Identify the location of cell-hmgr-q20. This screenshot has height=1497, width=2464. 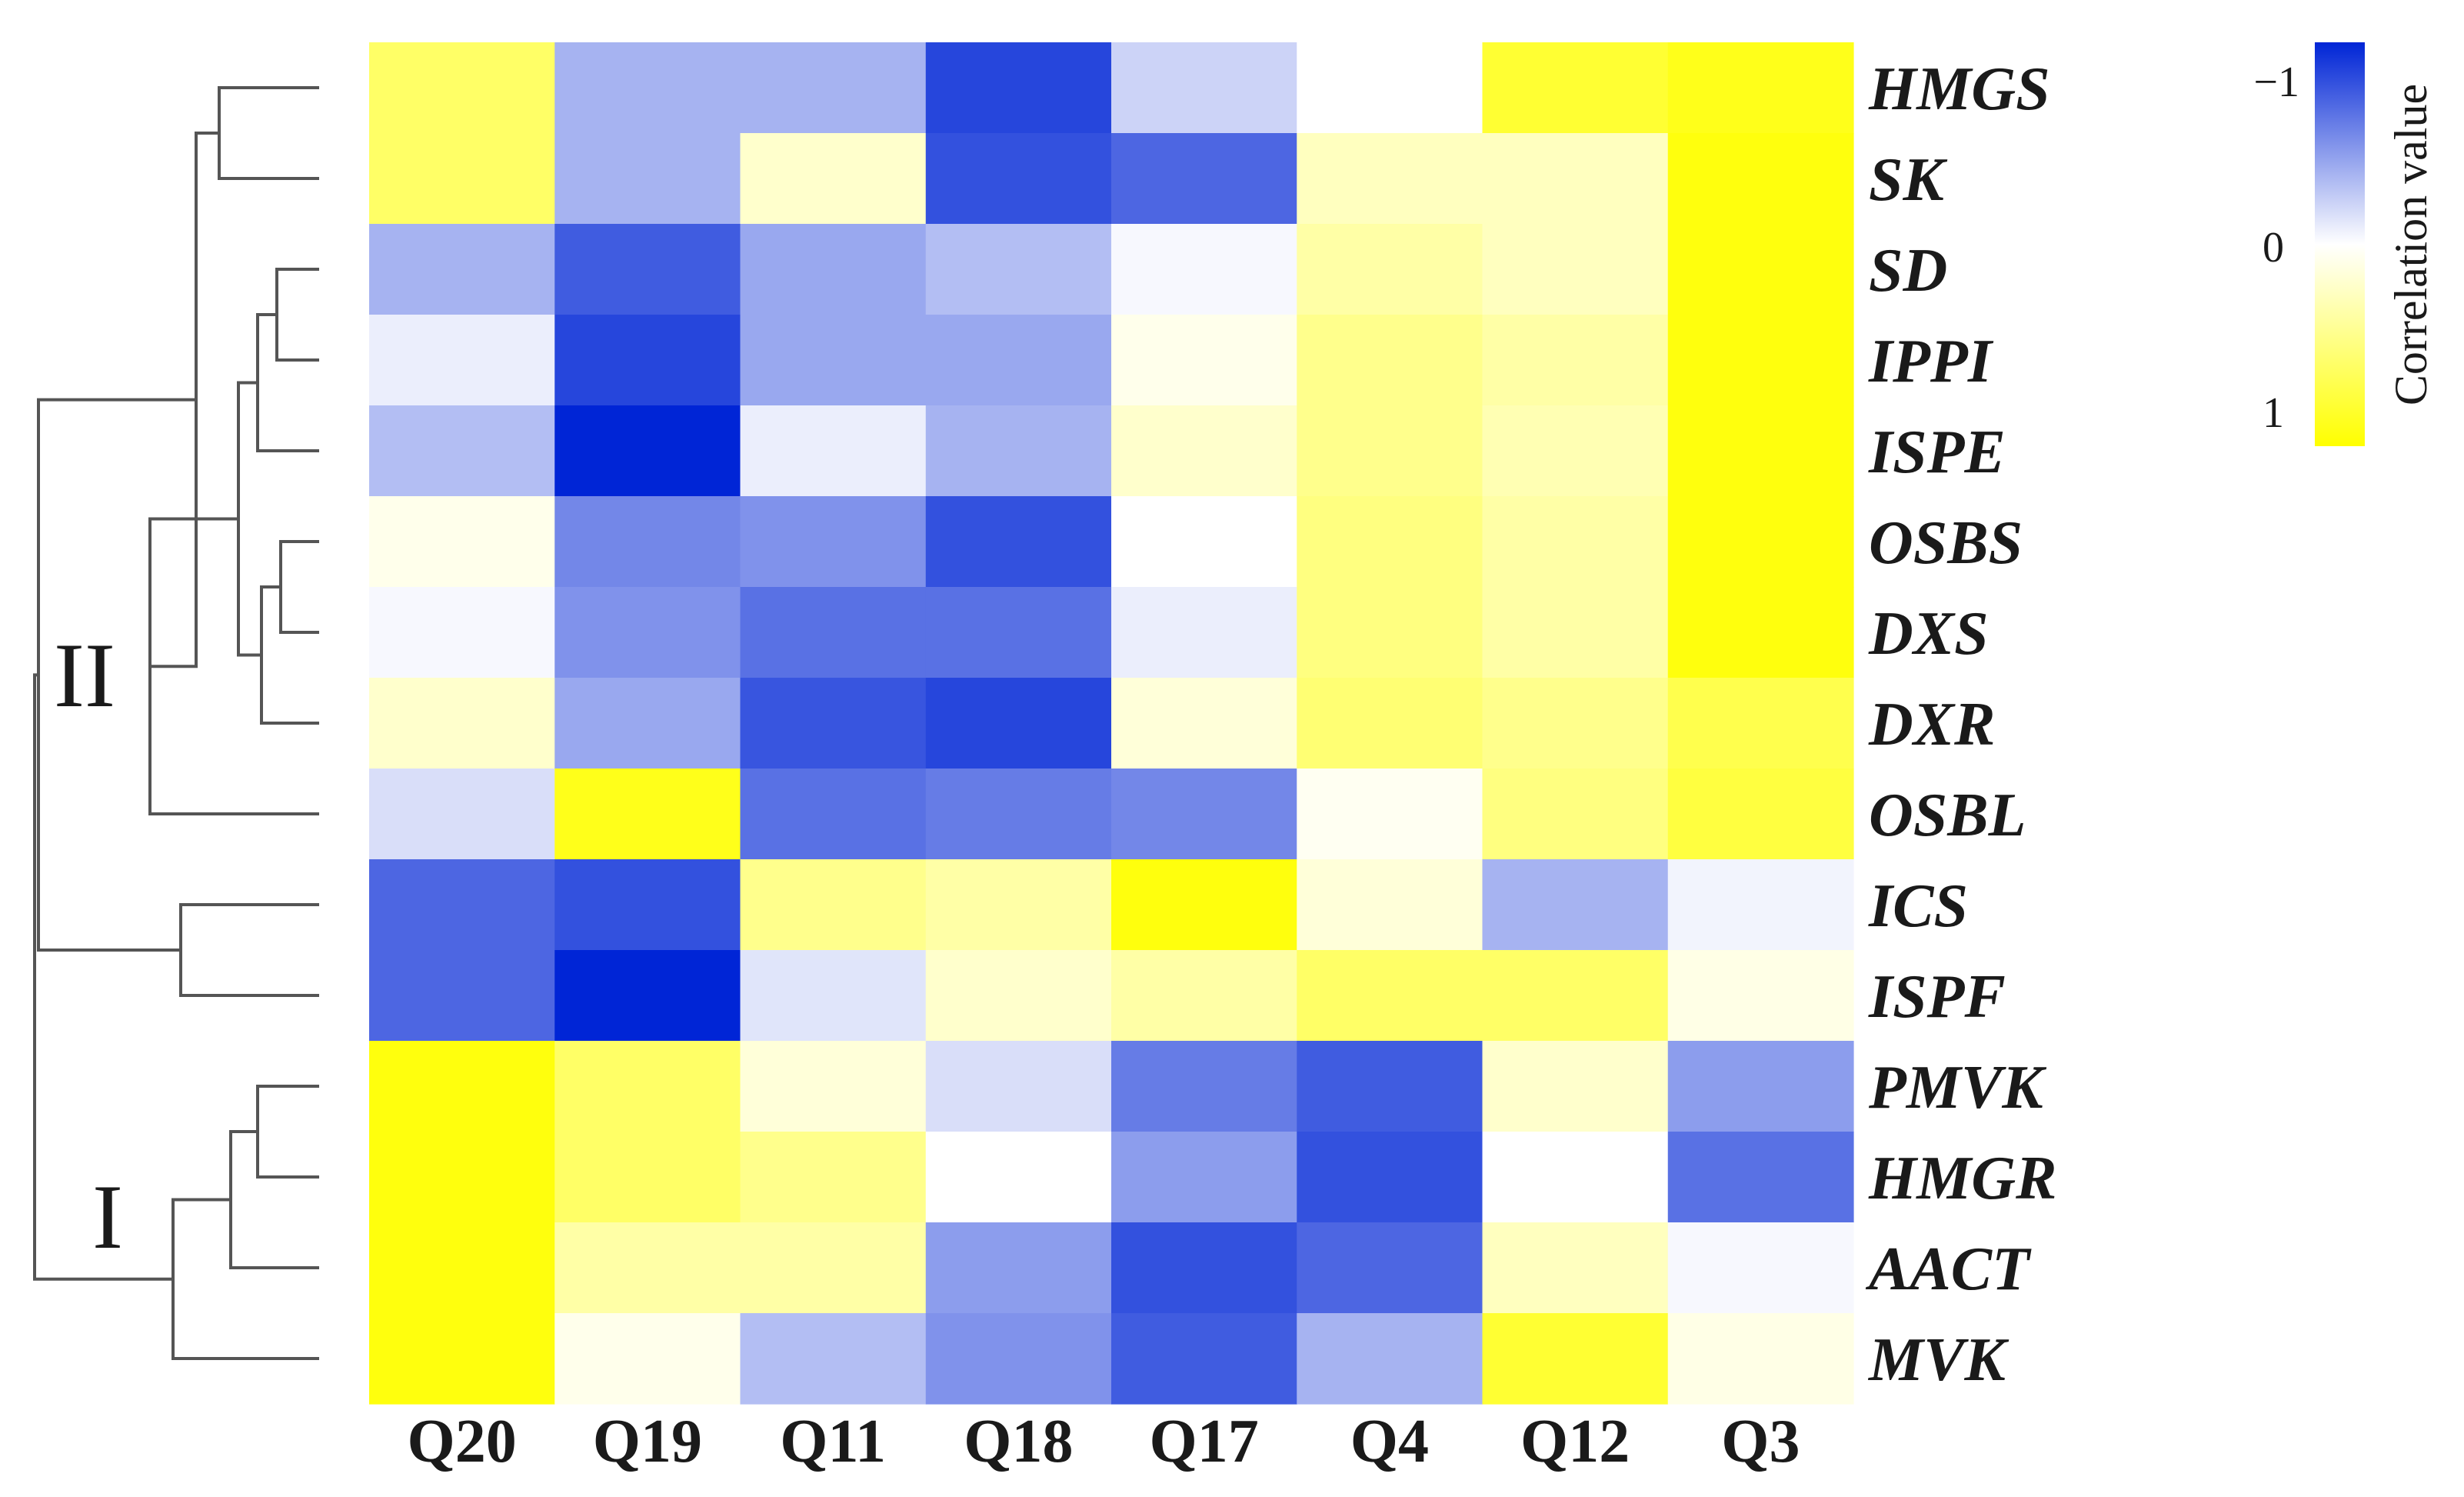
(462, 1177).